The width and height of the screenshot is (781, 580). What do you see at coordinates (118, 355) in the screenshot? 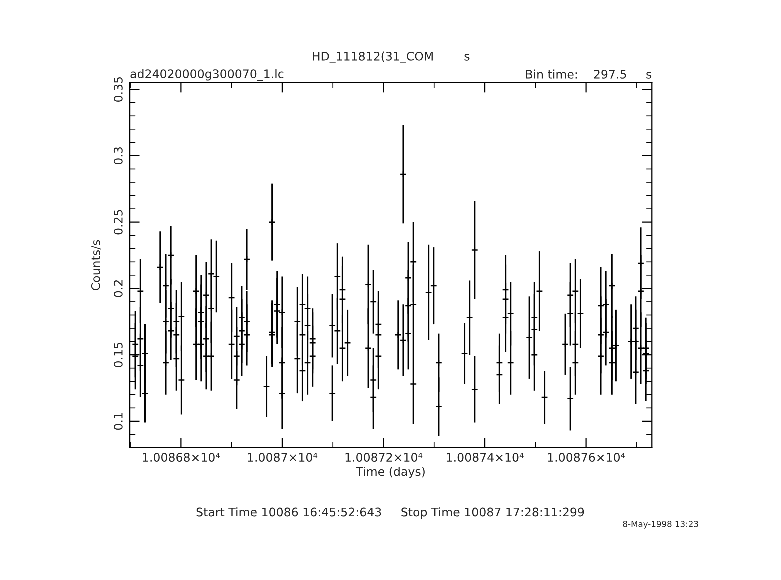
I see `y-tick-label: 0.15` at bounding box center [118, 355].